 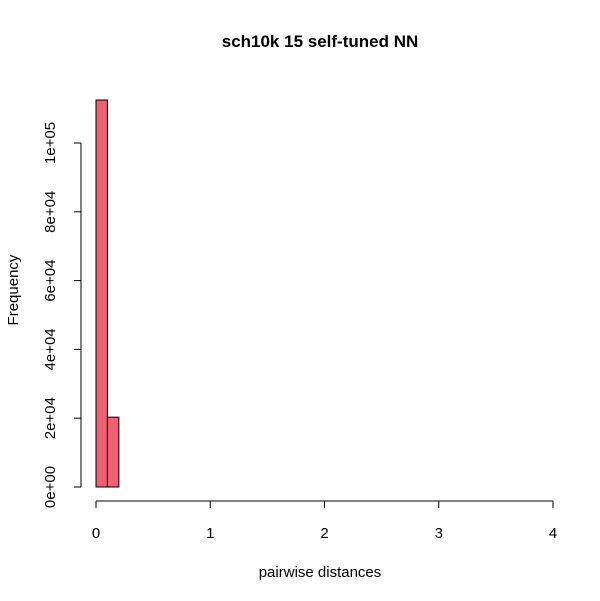 I want to click on x-tick-label: 3, so click(x=439, y=533).